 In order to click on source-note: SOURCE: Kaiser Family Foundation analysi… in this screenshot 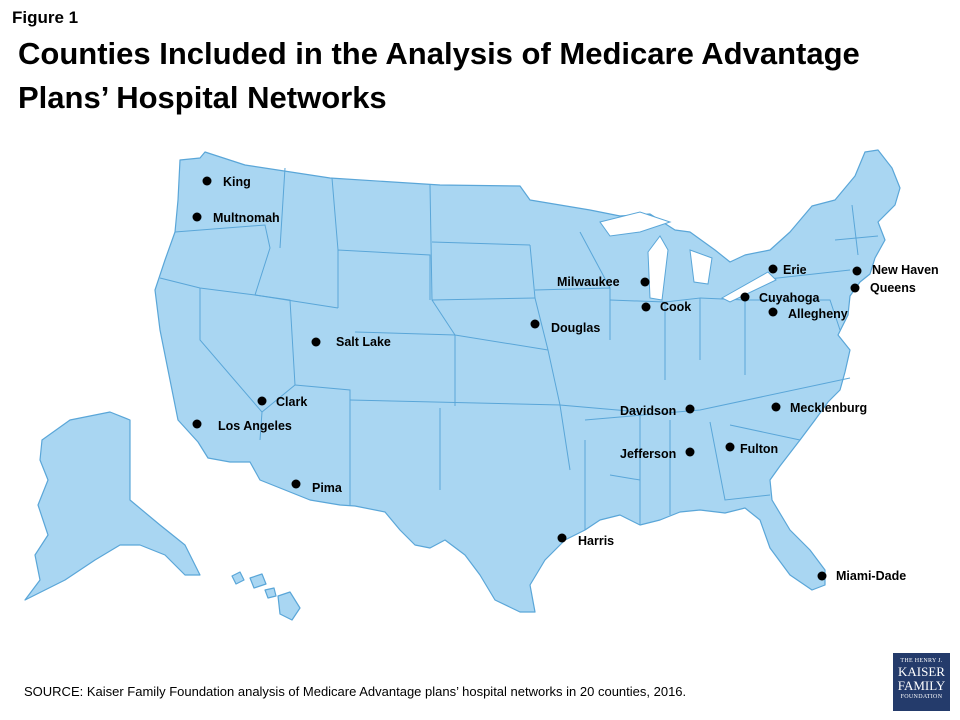, I will do `click(355, 691)`.